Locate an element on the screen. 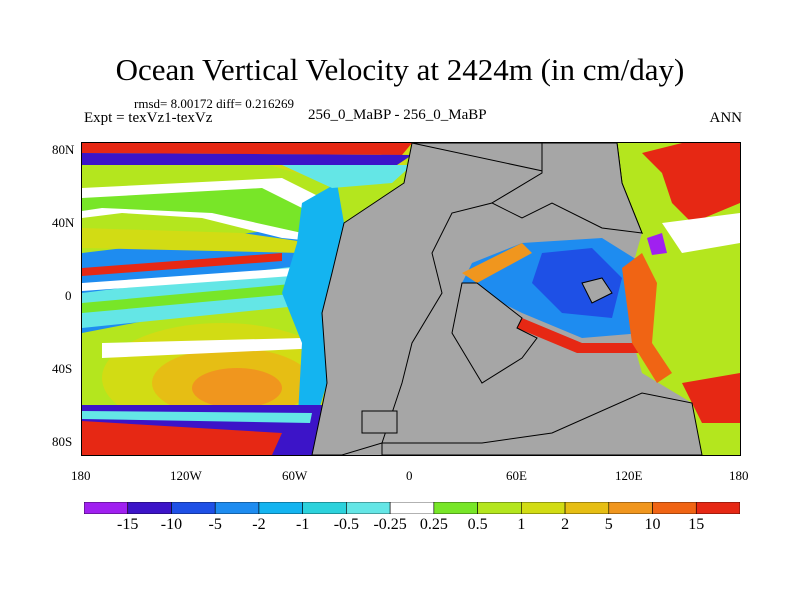 The image size is (800, 600). east-red-band is located at coordinates (691, 183).